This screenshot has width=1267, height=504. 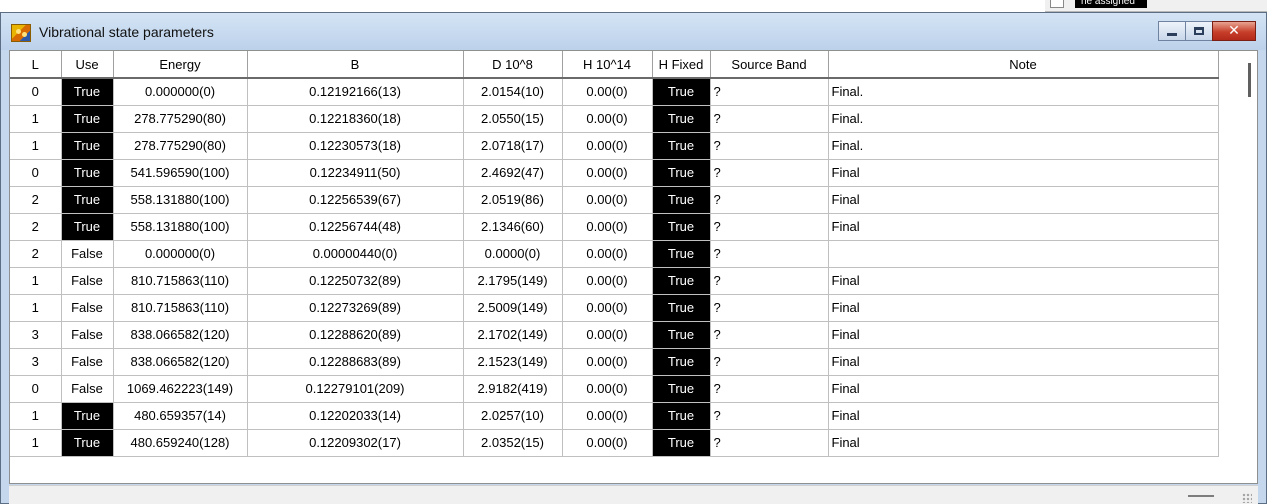 What do you see at coordinates (355, 92) in the screenshot?
I see `table-cell: 0.12192166(13)` at bounding box center [355, 92].